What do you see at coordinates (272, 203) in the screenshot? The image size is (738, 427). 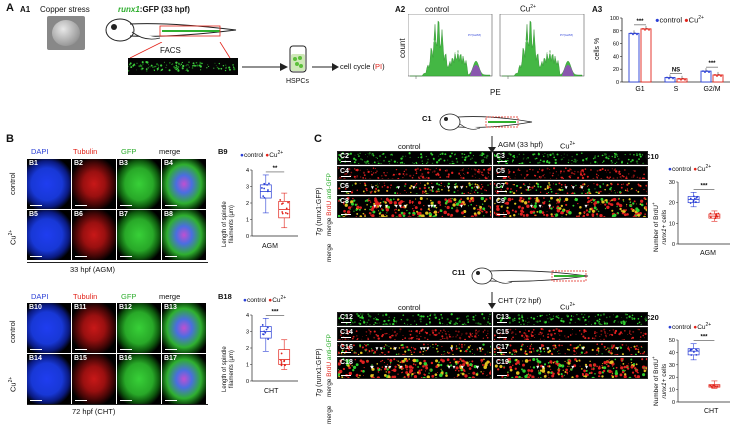 I see `b9-box-plot: 0 1 2 3 4 **` at bounding box center [272, 203].